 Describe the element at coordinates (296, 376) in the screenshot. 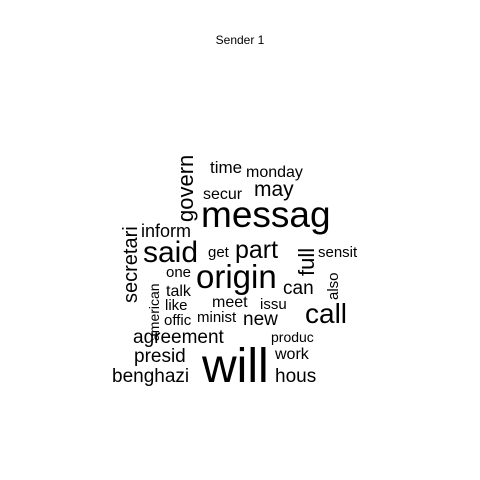

I see `word-hous: hous` at that location.